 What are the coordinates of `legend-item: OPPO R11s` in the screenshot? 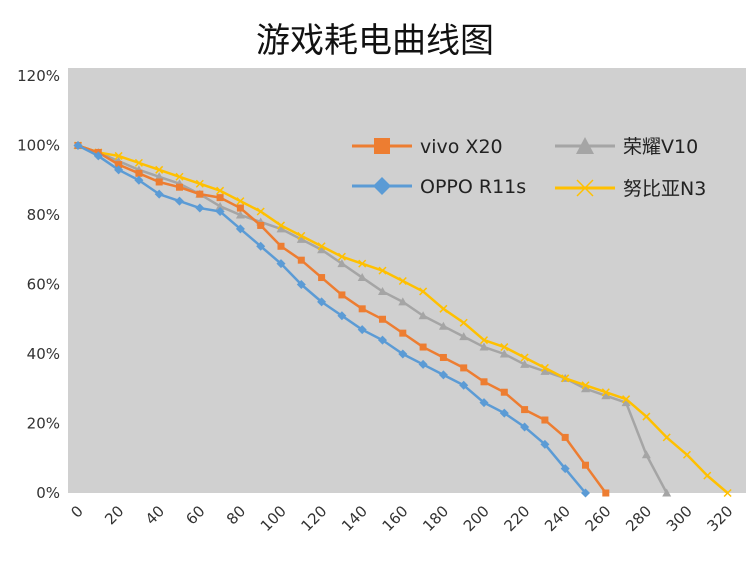 It's located at (439, 187).